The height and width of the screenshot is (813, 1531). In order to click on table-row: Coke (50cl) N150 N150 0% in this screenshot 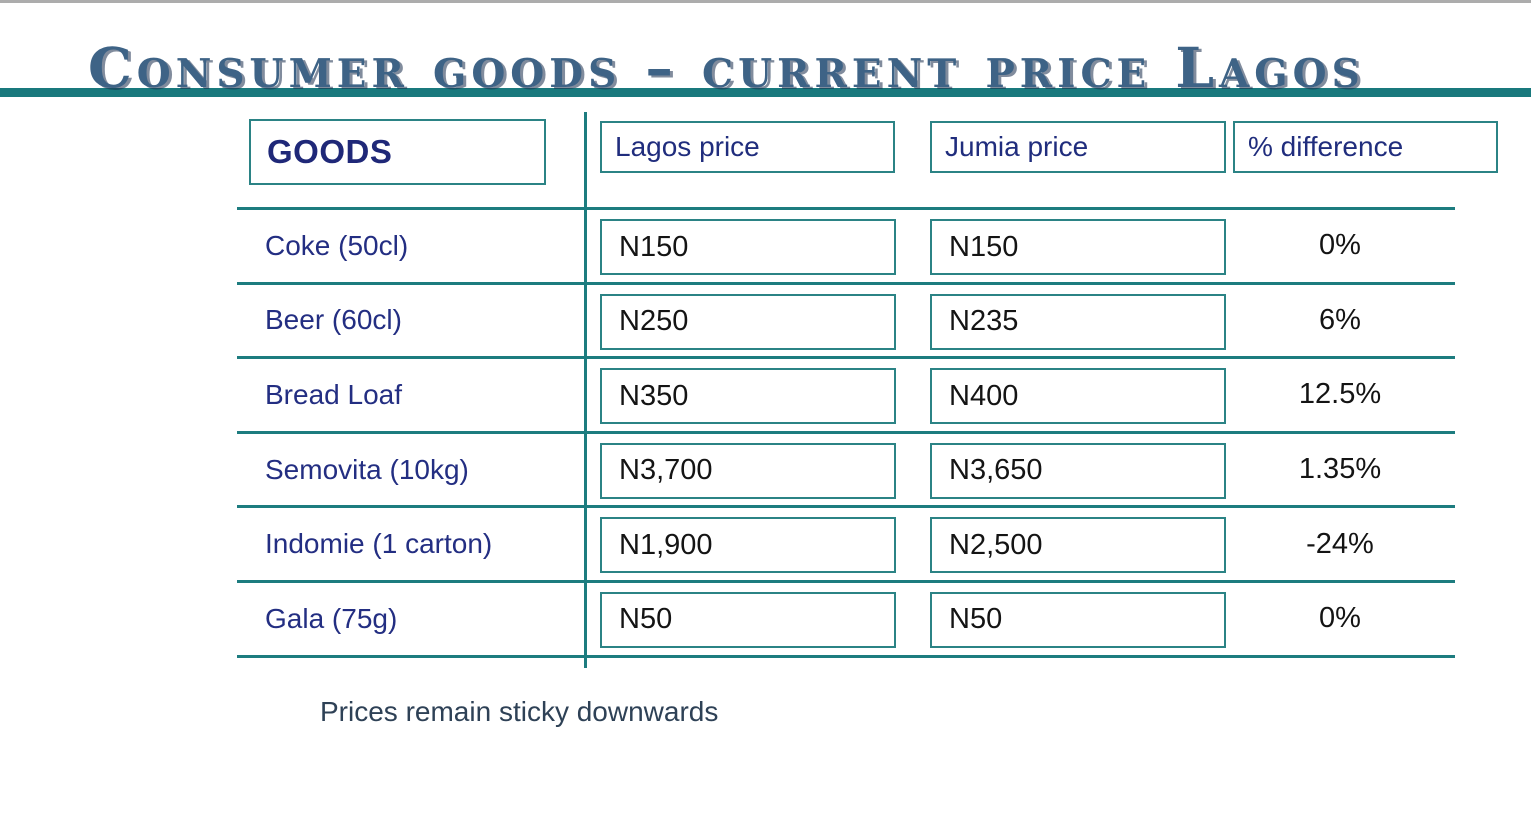, I will do `click(846, 247)`.